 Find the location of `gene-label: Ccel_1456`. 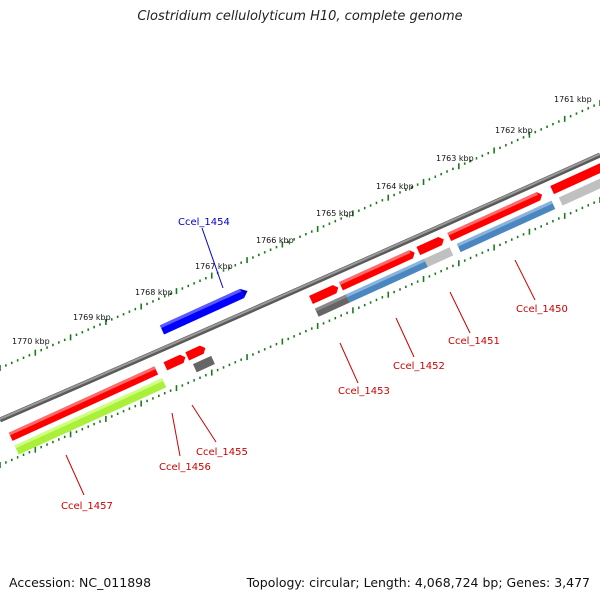

gene-label: Ccel_1456 is located at coordinates (185, 467).